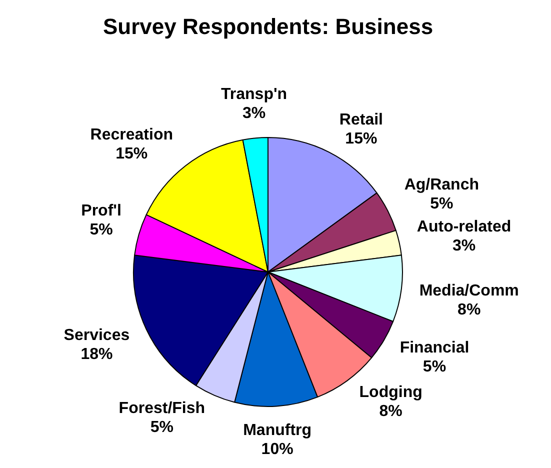 This screenshot has height=468, width=551. I want to click on slice-label: Manuftrg, so click(277, 431).